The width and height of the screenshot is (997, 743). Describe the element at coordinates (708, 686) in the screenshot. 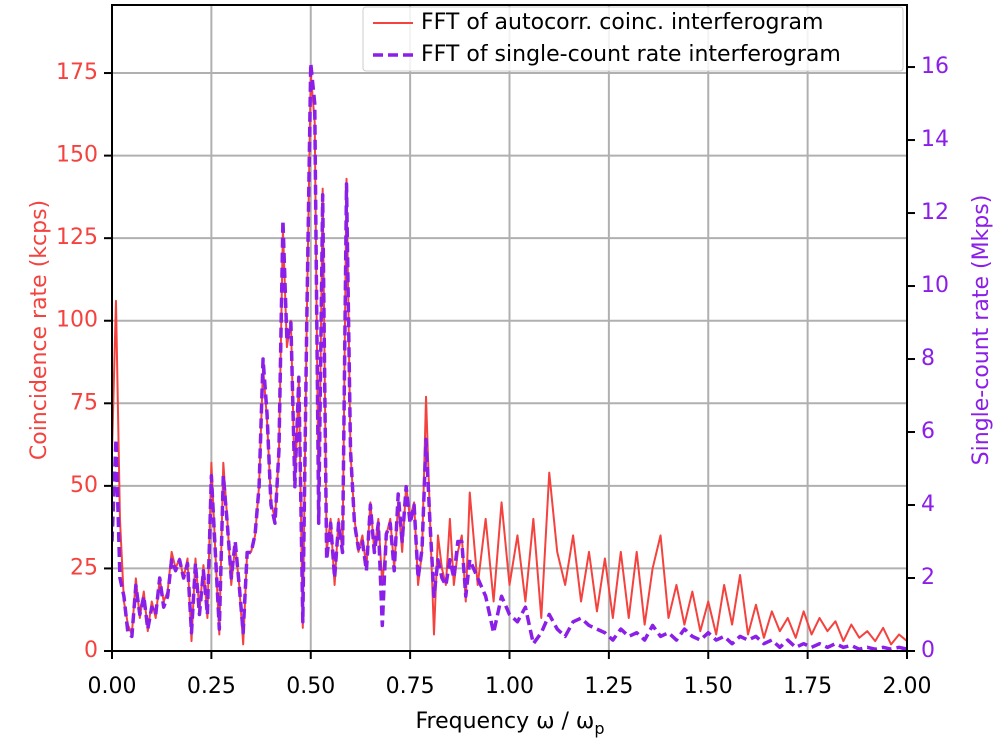

I see `x-tick-label: 1.50` at that location.